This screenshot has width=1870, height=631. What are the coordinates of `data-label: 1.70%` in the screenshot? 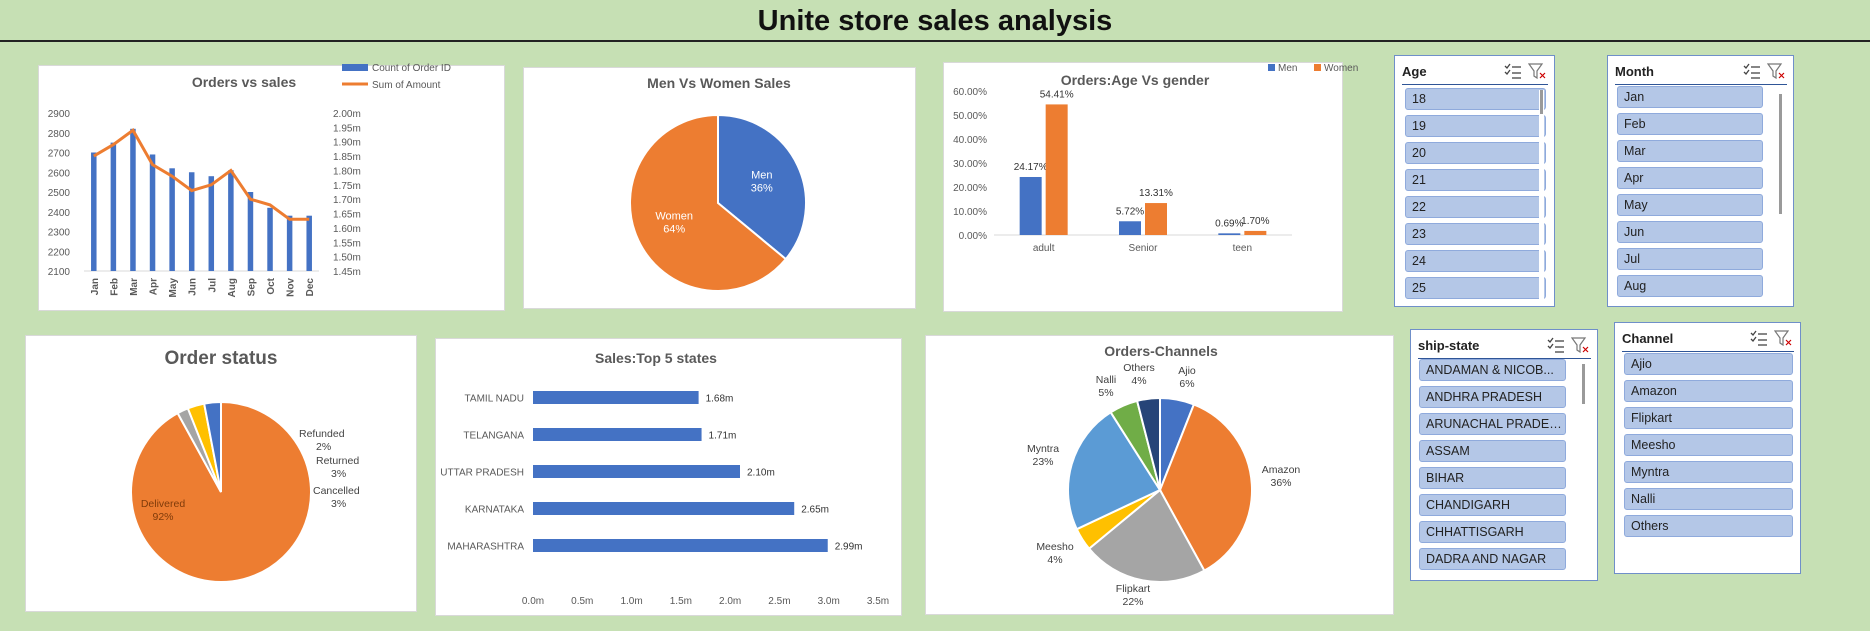 It's located at (1255, 221).